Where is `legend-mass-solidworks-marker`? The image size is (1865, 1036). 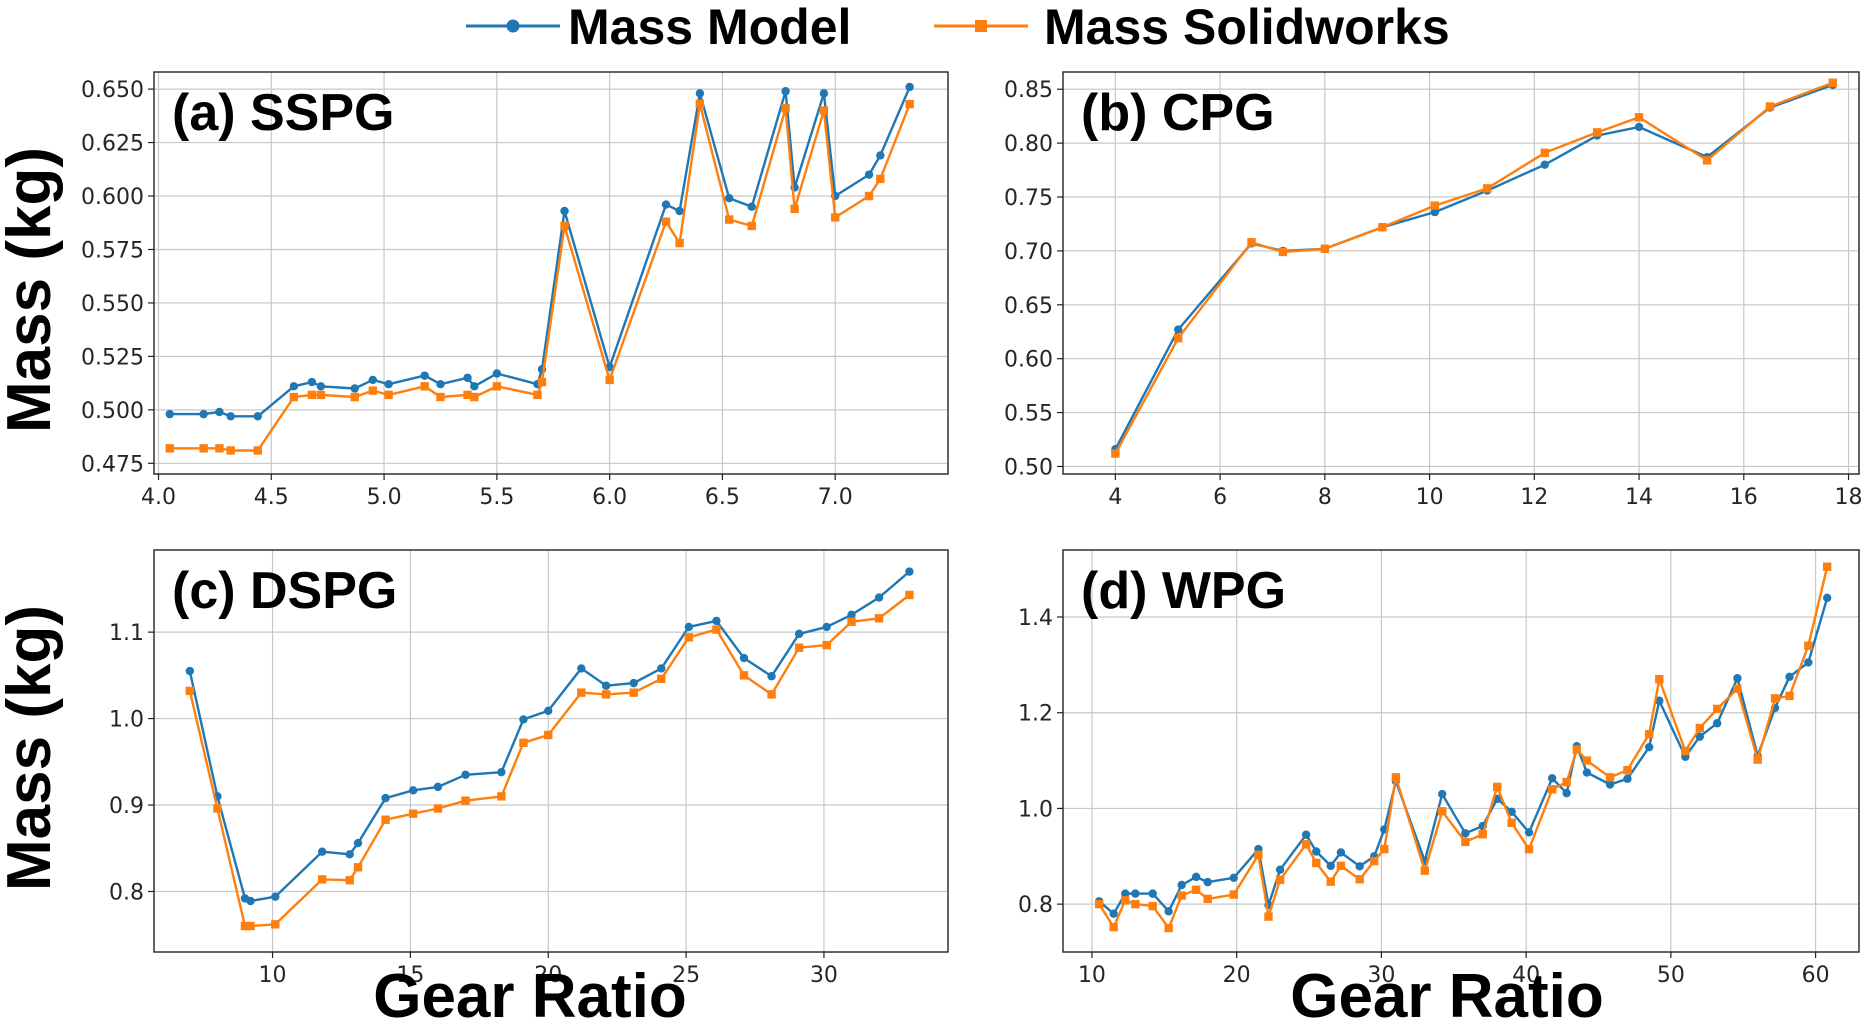 legend-mass-solidworks-marker is located at coordinates (981, 26).